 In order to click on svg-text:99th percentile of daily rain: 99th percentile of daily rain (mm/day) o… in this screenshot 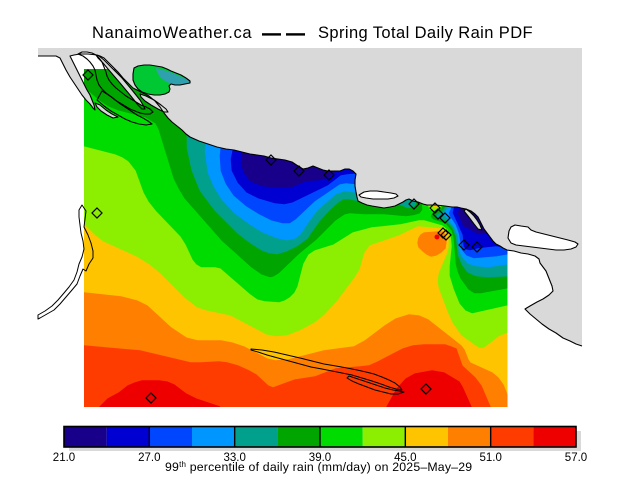, I will do `click(318, 467)`.